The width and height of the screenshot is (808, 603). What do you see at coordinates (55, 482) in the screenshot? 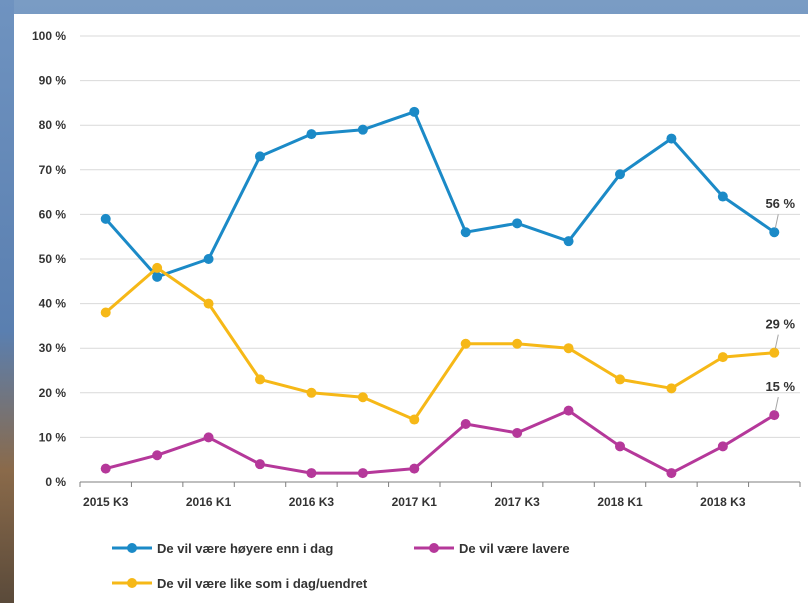
I see `y-tick-label: 0 %` at bounding box center [55, 482].